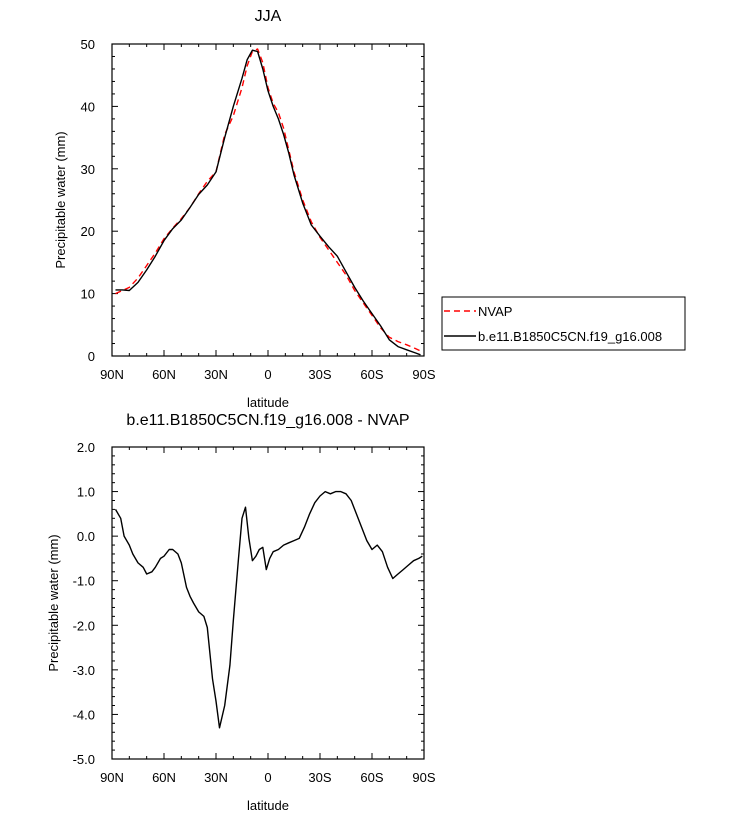  I want to click on bottom-chart-x-tick-label: 60S, so click(371, 777).